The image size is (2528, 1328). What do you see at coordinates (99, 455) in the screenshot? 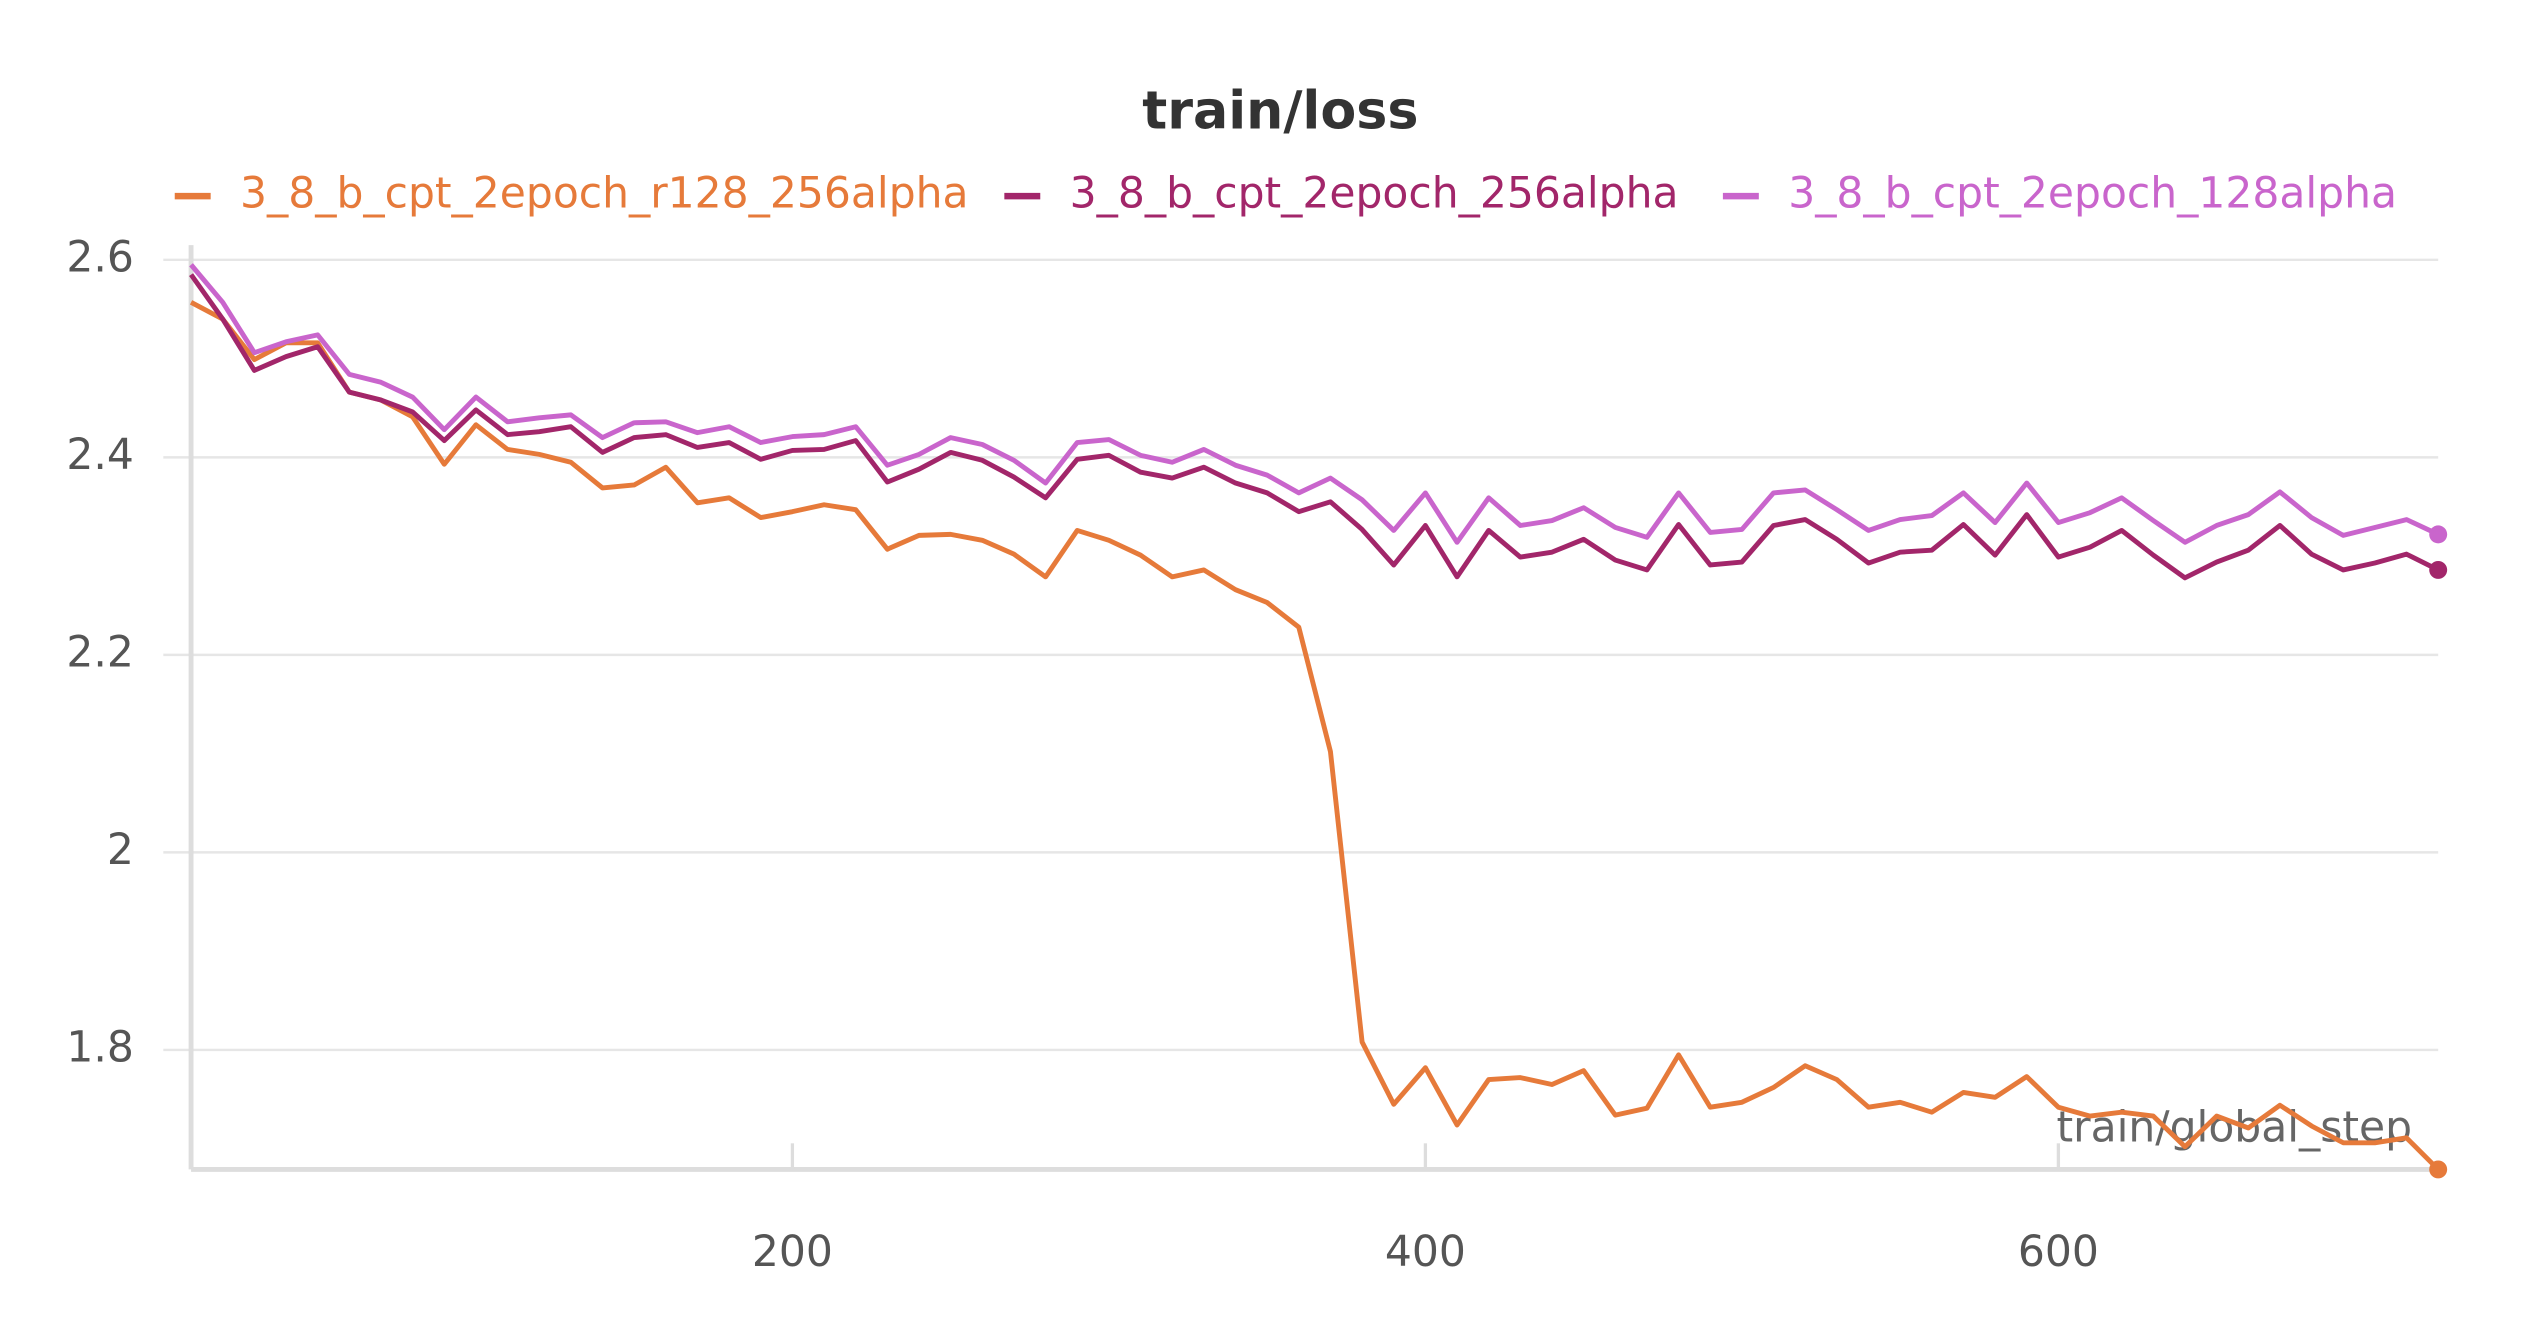
I see `y-tick-label: 2.4` at bounding box center [99, 455].